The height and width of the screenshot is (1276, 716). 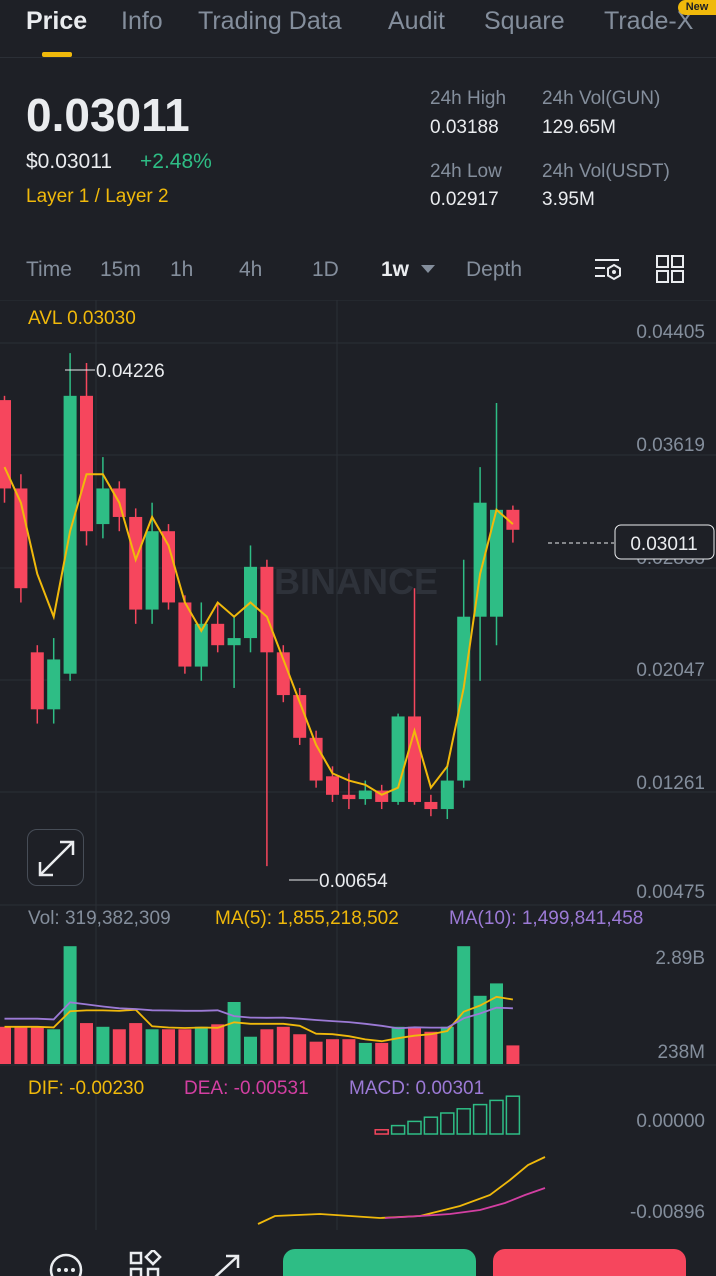 I want to click on chart-settings-icon, so click(x=608, y=269).